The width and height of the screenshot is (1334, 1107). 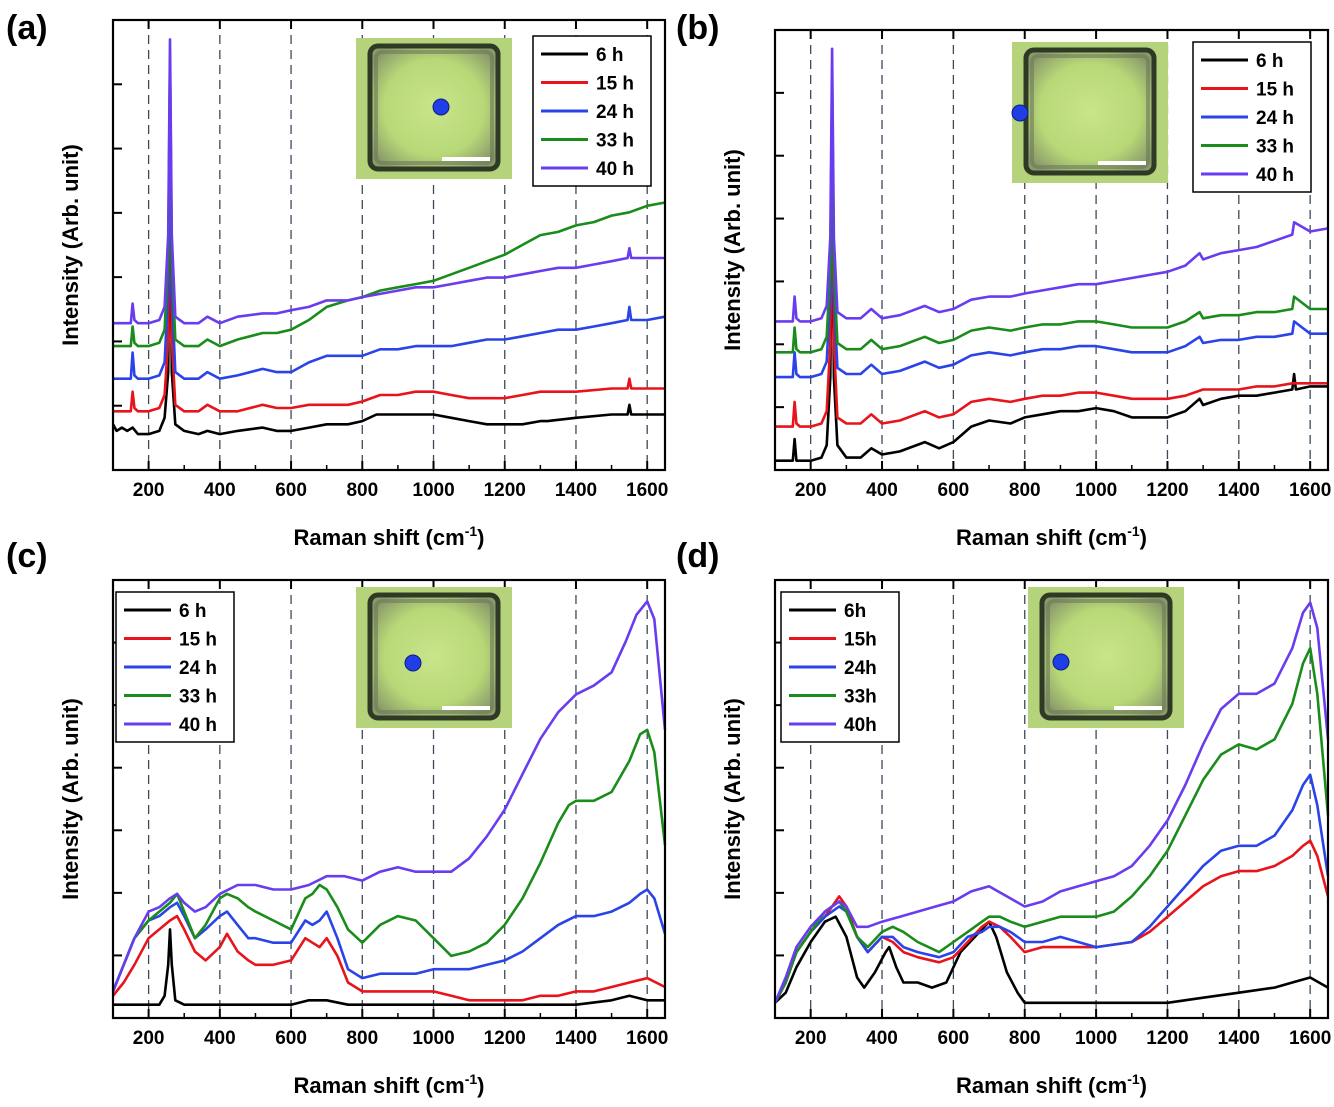 What do you see at coordinates (697, 556) in the screenshot?
I see `panel-label: (d)` at bounding box center [697, 556].